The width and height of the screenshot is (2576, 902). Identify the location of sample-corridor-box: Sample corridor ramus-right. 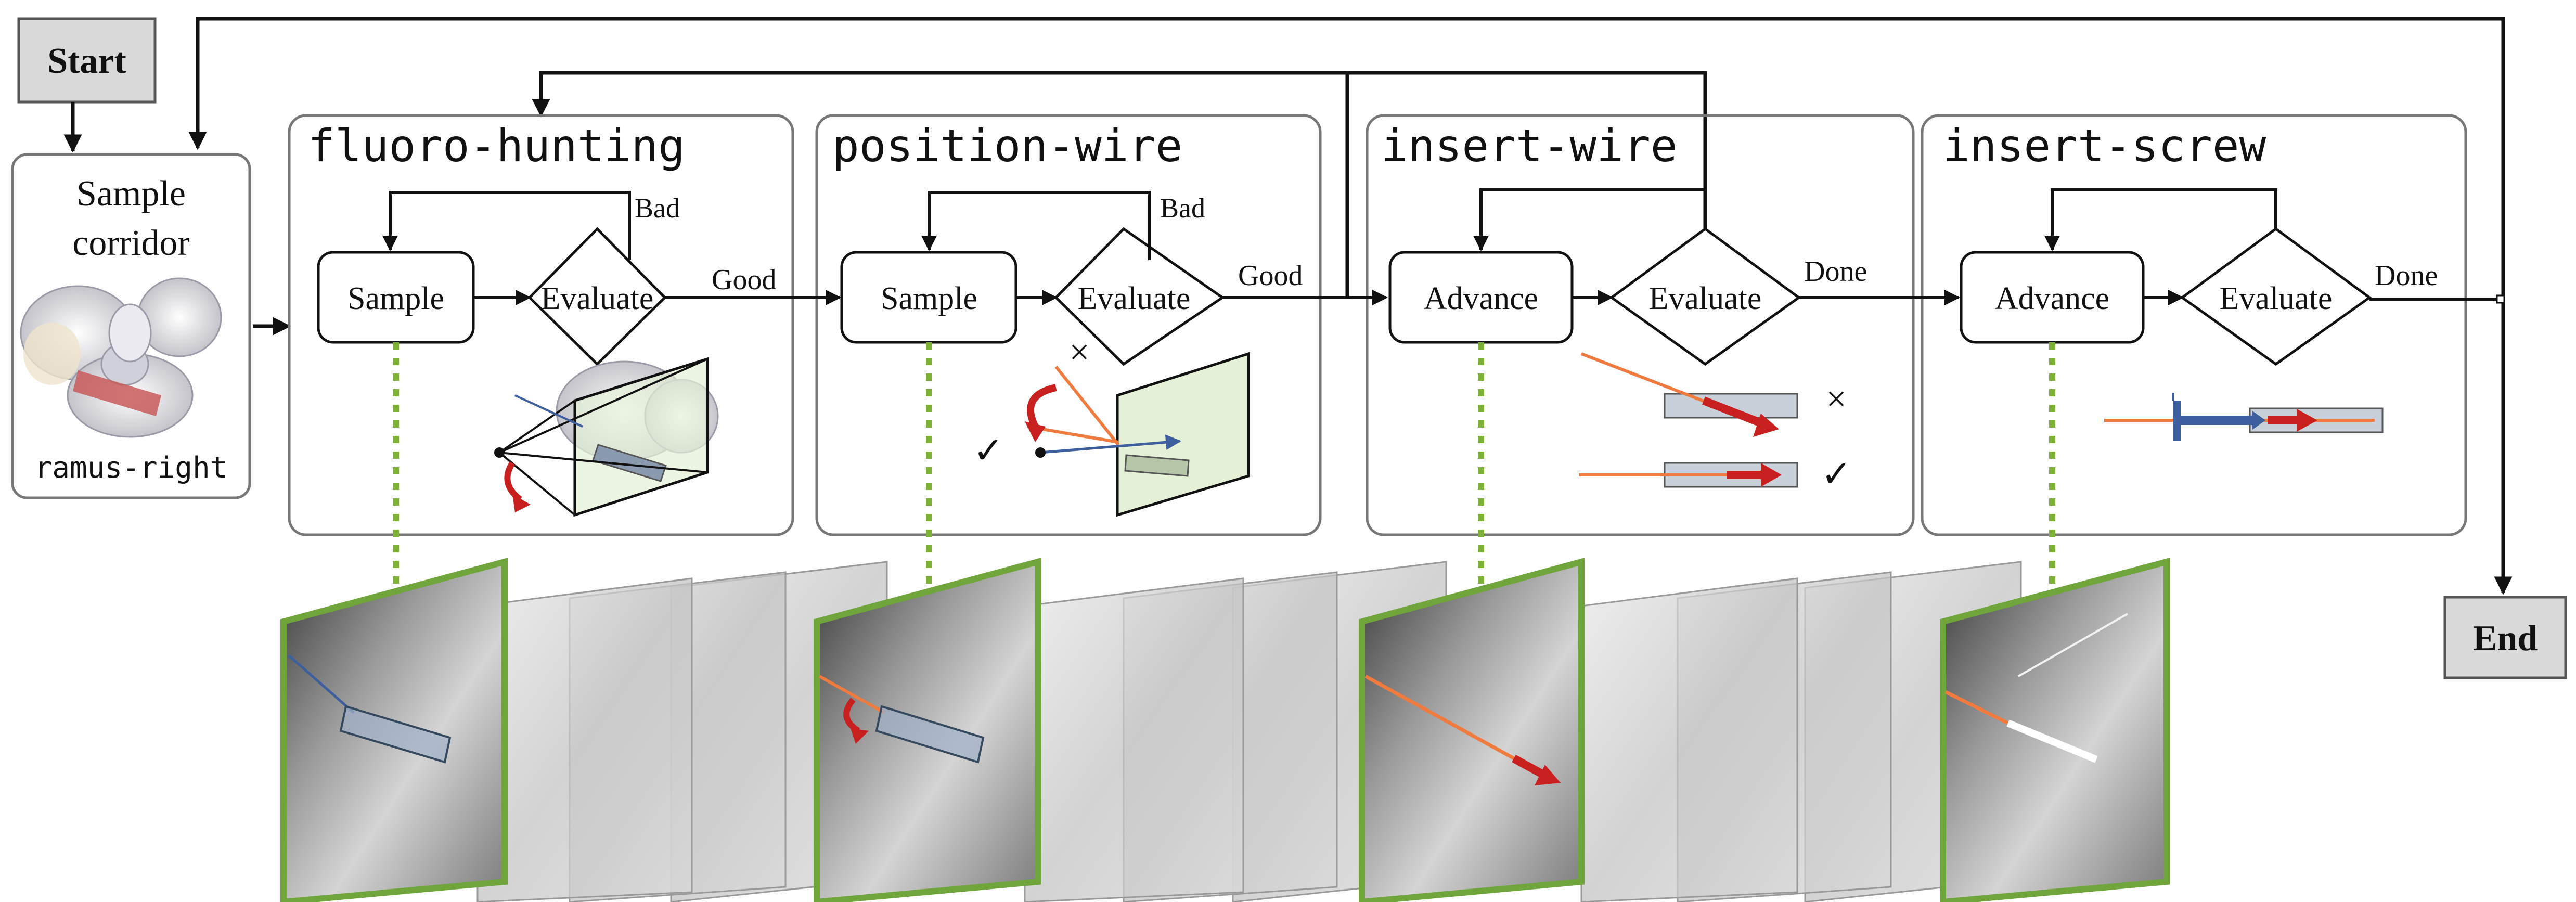
(131, 326).